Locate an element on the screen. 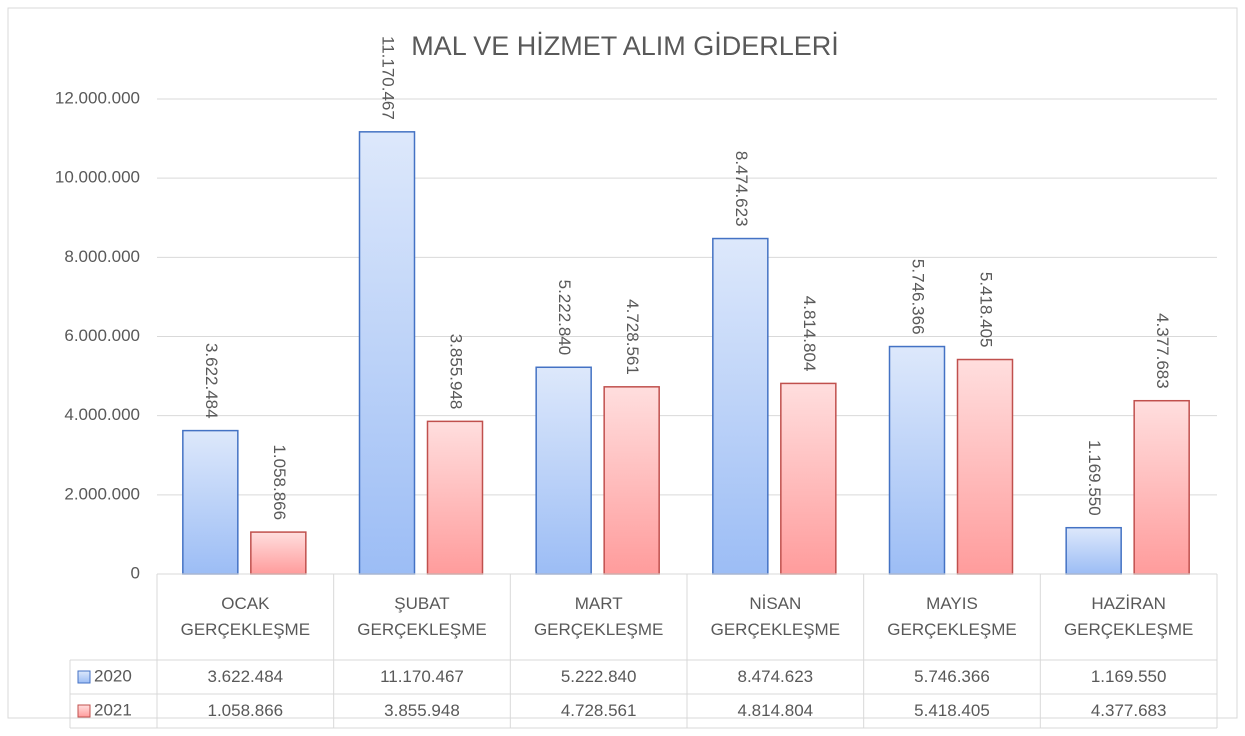 The image size is (1245, 736). table-cell-box: 4.728.561 is located at coordinates (598, 710).